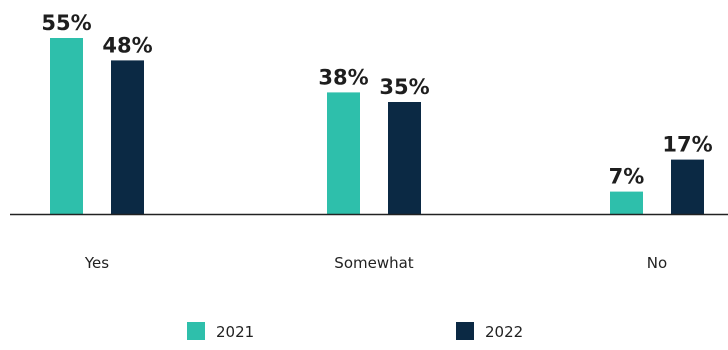 This screenshot has height=350, width=728. Describe the element at coordinates (96, 263) in the screenshot. I see `category-label-yes: Yes` at that location.